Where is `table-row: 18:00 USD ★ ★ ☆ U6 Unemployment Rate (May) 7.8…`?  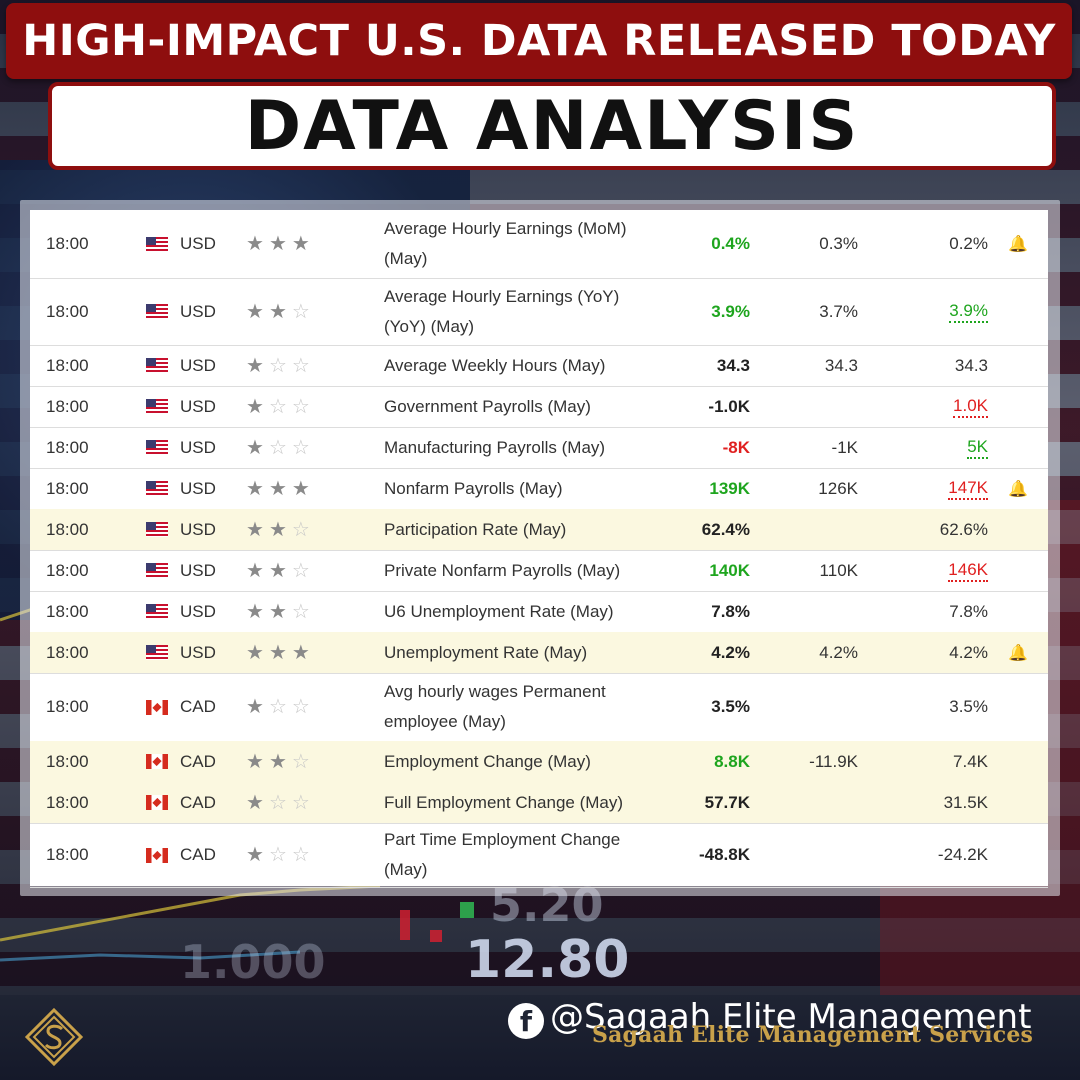
table-row: 18:00 USD ★ ★ ☆ U6 Unemployment Rate (May) 7.8… is located at coordinates (539, 612).